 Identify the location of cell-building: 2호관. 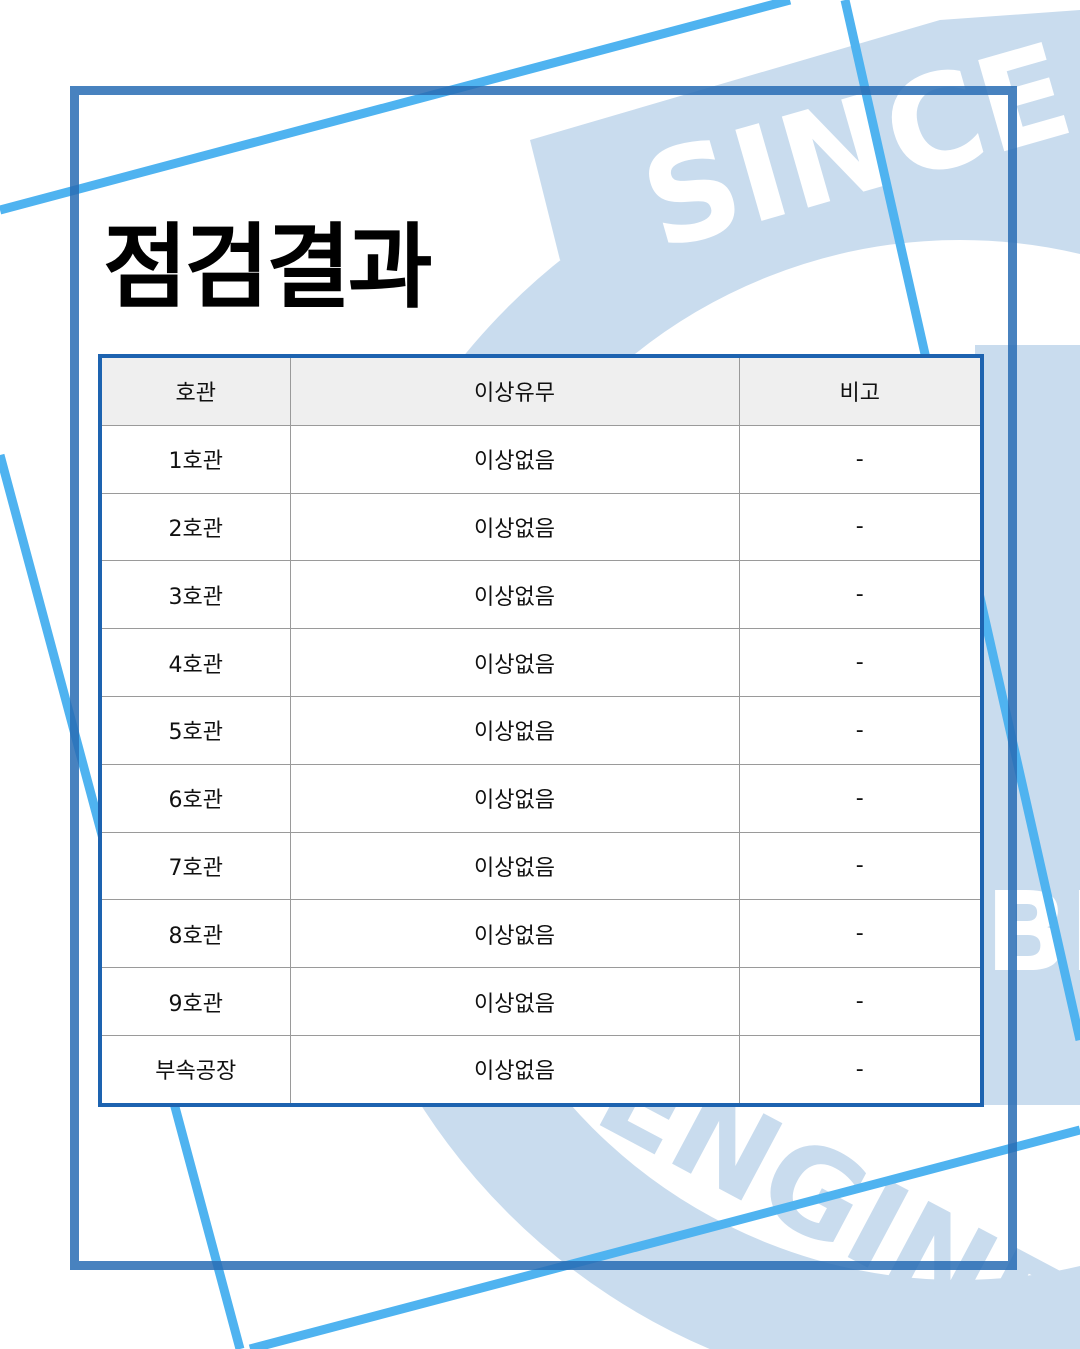
(196, 527).